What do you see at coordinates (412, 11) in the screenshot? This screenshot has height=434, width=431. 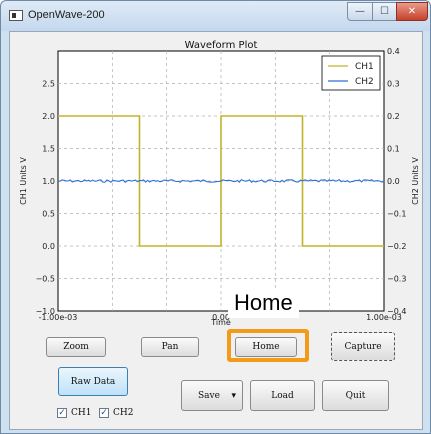 I see `close-button: ✕` at bounding box center [412, 11].